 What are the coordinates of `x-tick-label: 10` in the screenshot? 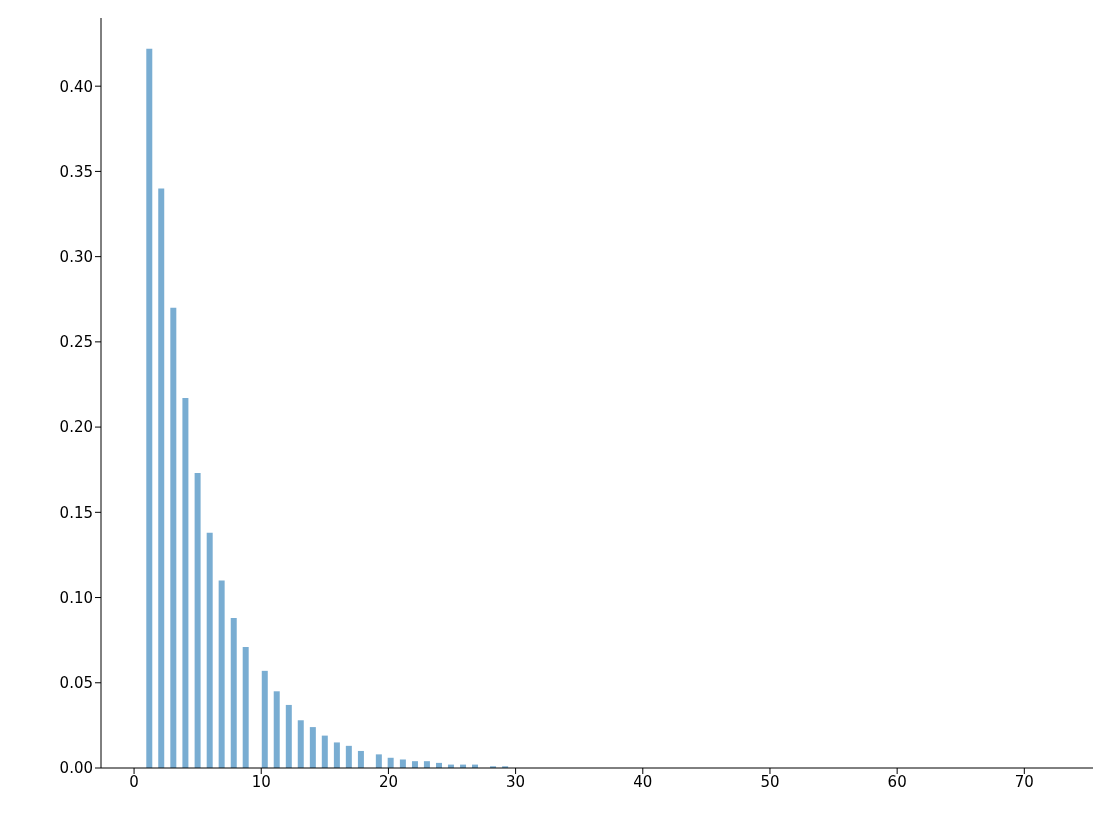 It's located at (261, 781).